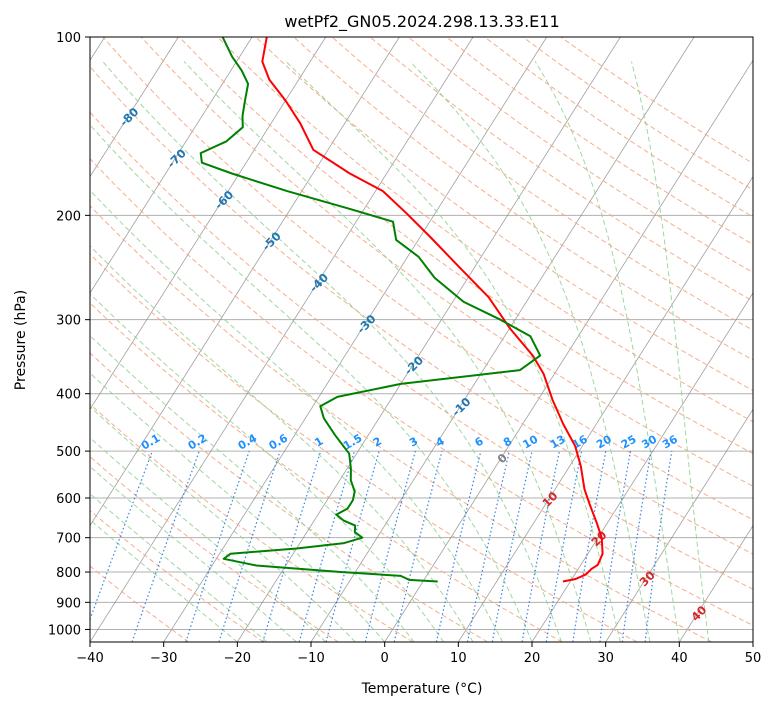  What do you see at coordinates (68, 603) in the screenshot?
I see `y-tick-label: 900` at bounding box center [68, 603].